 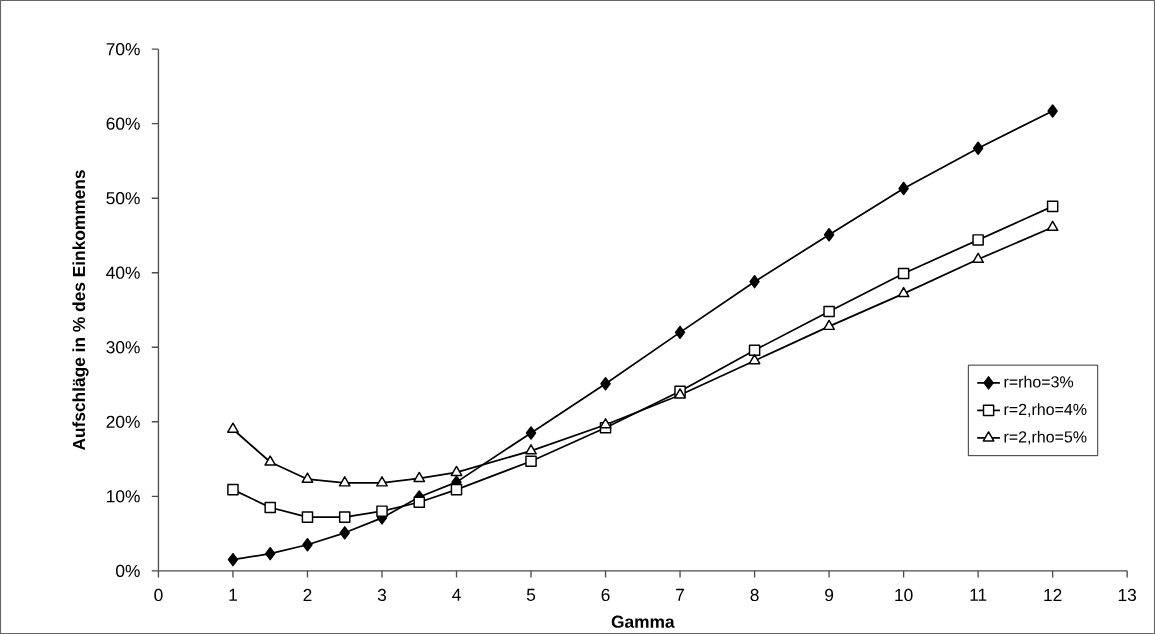 I want to click on y-tick-label: 30%, so click(x=123, y=347).